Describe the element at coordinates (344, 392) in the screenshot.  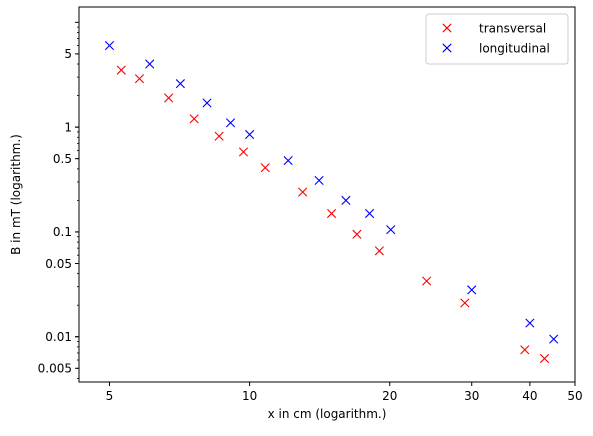
I see `x-axis: 5 10 20 30 40 50` at that location.